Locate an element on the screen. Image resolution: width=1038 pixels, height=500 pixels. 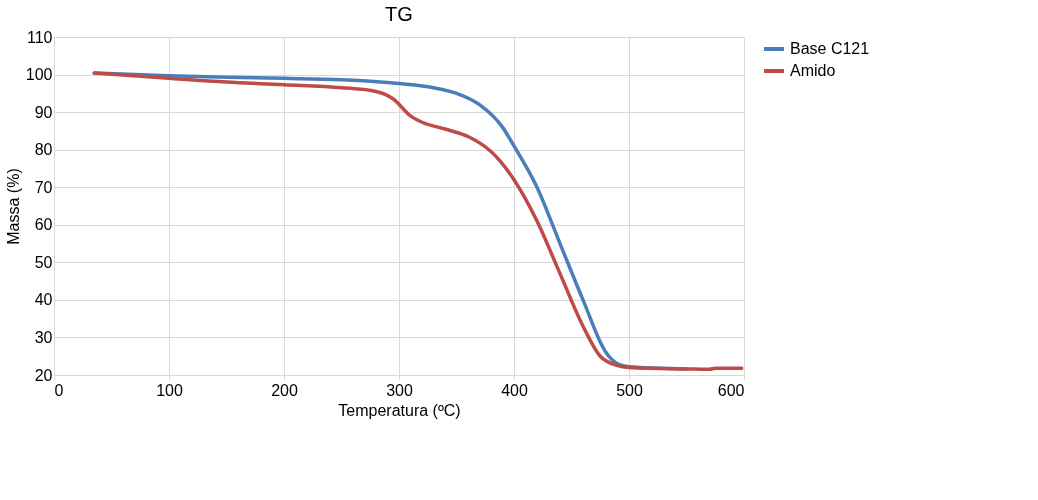
y-tick-label: 100 is located at coordinates (39, 75).